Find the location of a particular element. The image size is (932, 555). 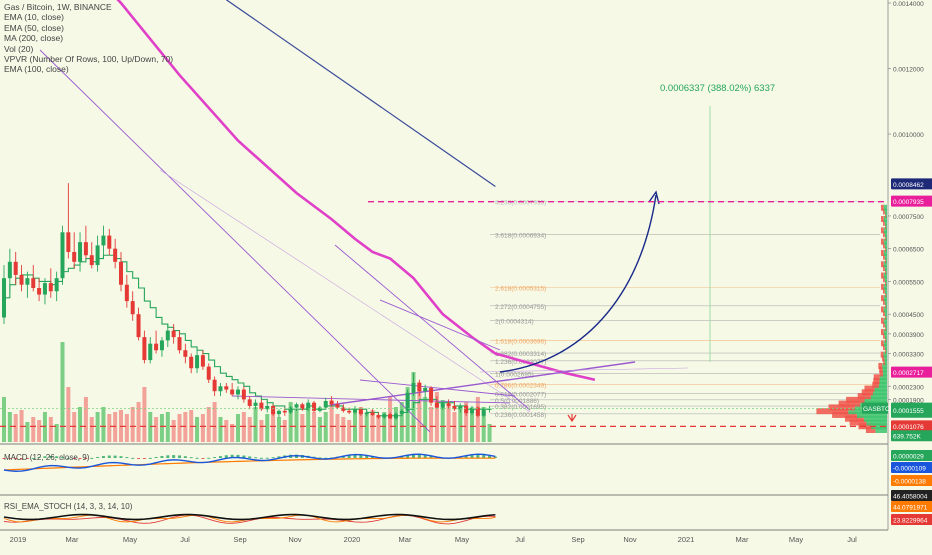

legend-ema50: EMA (50, close) is located at coordinates (34, 27).